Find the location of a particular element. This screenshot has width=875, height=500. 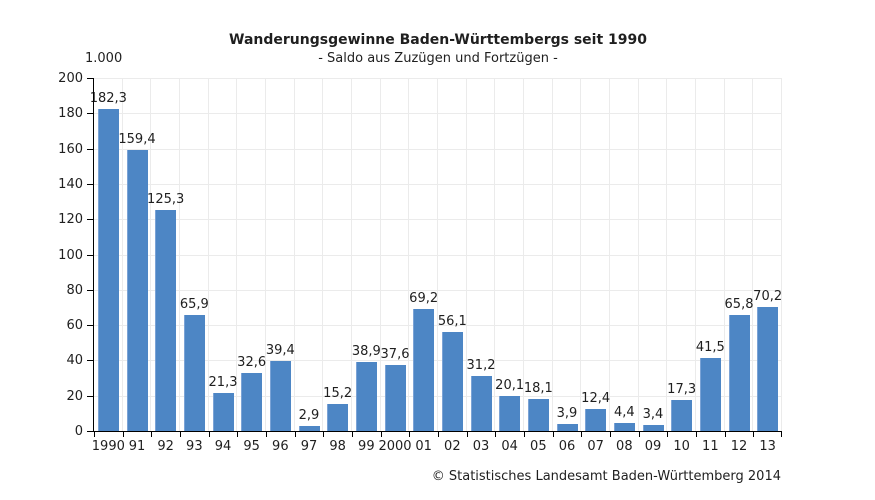

y-axis-tick-label: 60 is located at coordinates (74, 326).